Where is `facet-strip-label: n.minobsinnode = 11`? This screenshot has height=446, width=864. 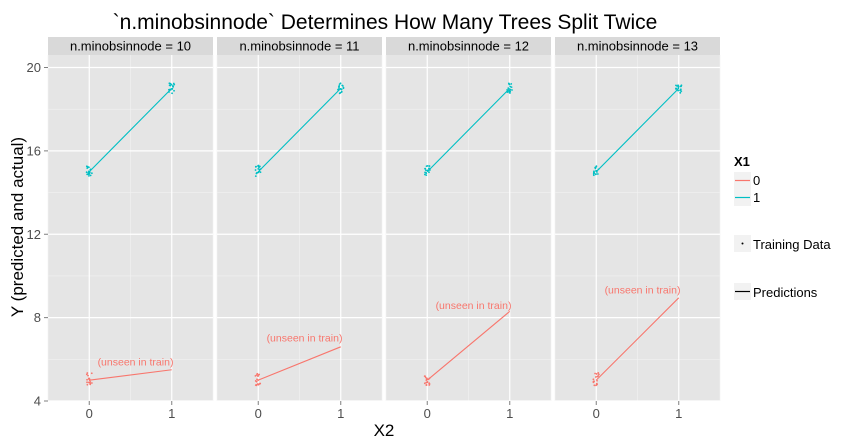 facet-strip-label: n.minobsinnode = 11 is located at coordinates (299, 46).